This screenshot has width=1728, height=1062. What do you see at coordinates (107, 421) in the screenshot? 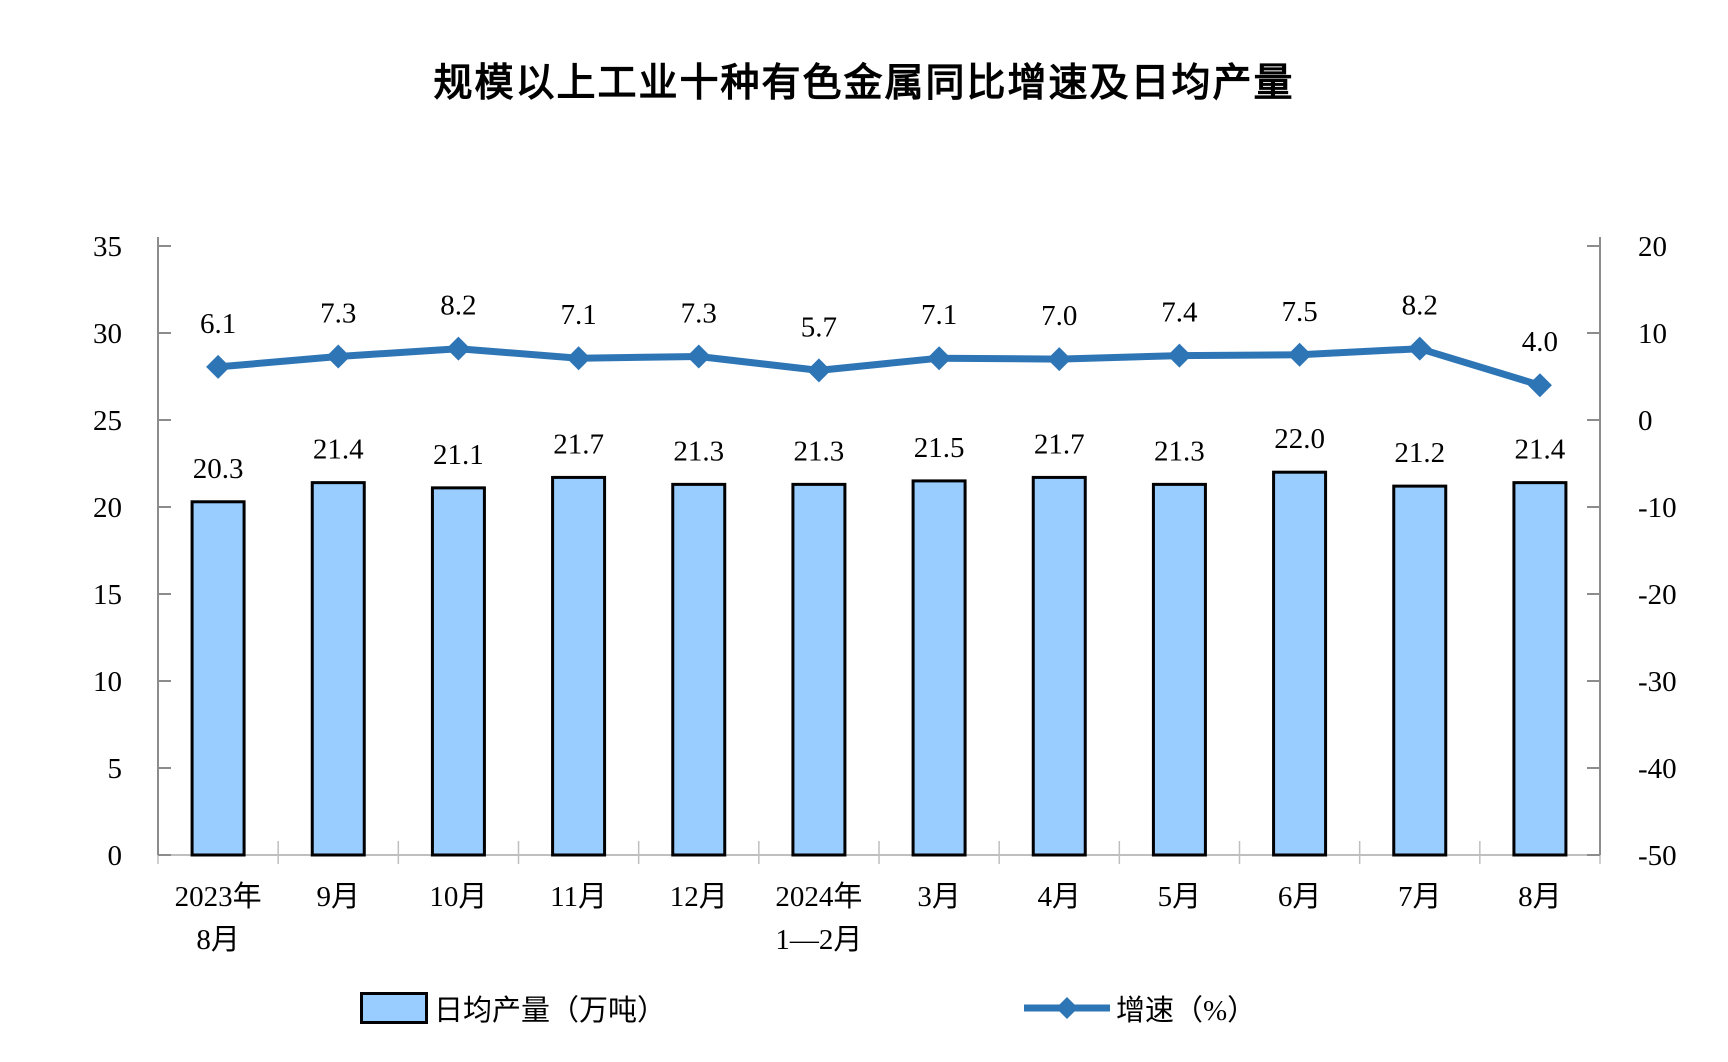
I see `left-axis-tick-label: 25` at bounding box center [107, 421].